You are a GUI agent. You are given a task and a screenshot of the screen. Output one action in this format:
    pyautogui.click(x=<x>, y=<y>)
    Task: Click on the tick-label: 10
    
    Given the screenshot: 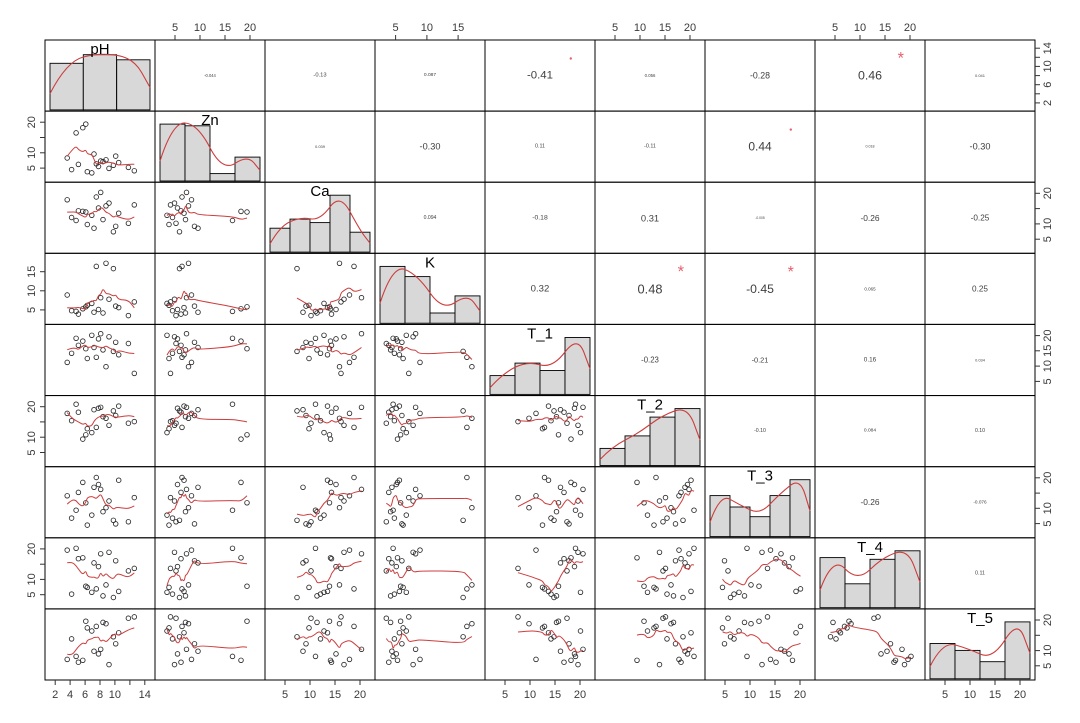 What is the action you would take?
    pyautogui.click(x=1048, y=650)
    